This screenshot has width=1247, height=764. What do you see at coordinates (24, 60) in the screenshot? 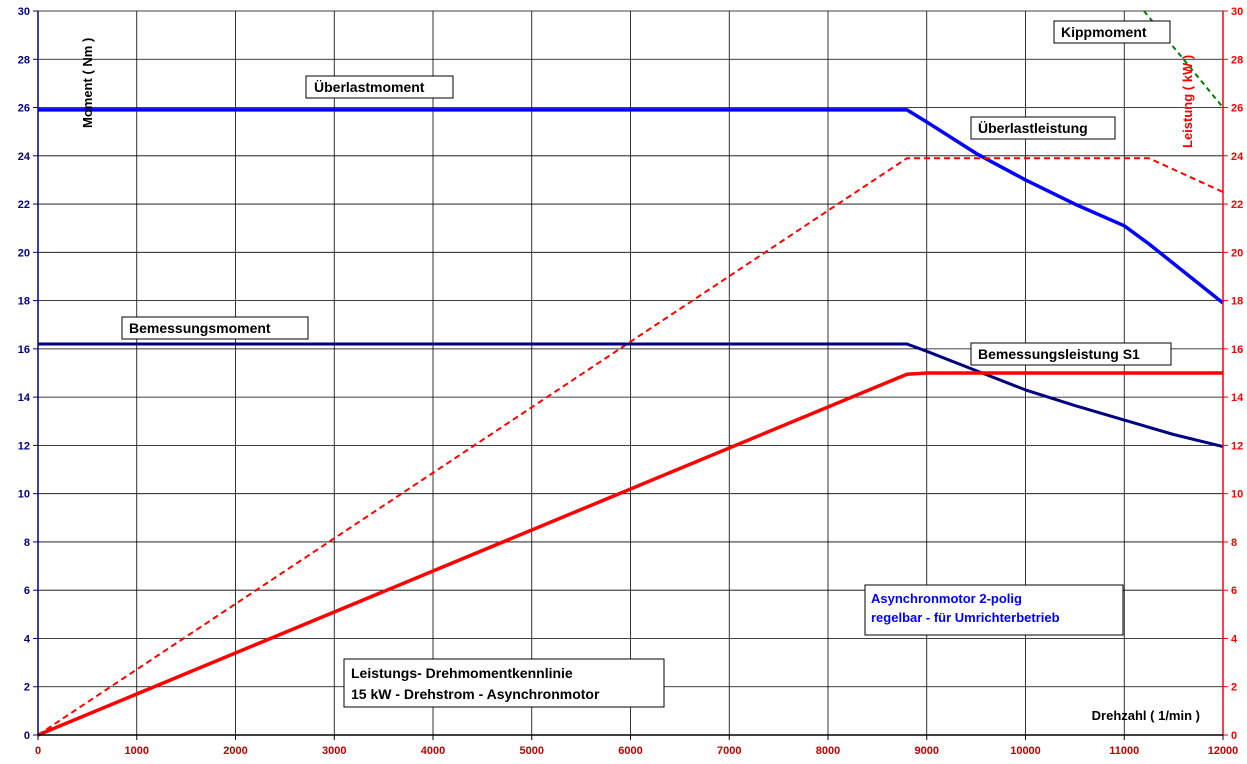
I see `y-left-tick-label: 28` at bounding box center [24, 60].